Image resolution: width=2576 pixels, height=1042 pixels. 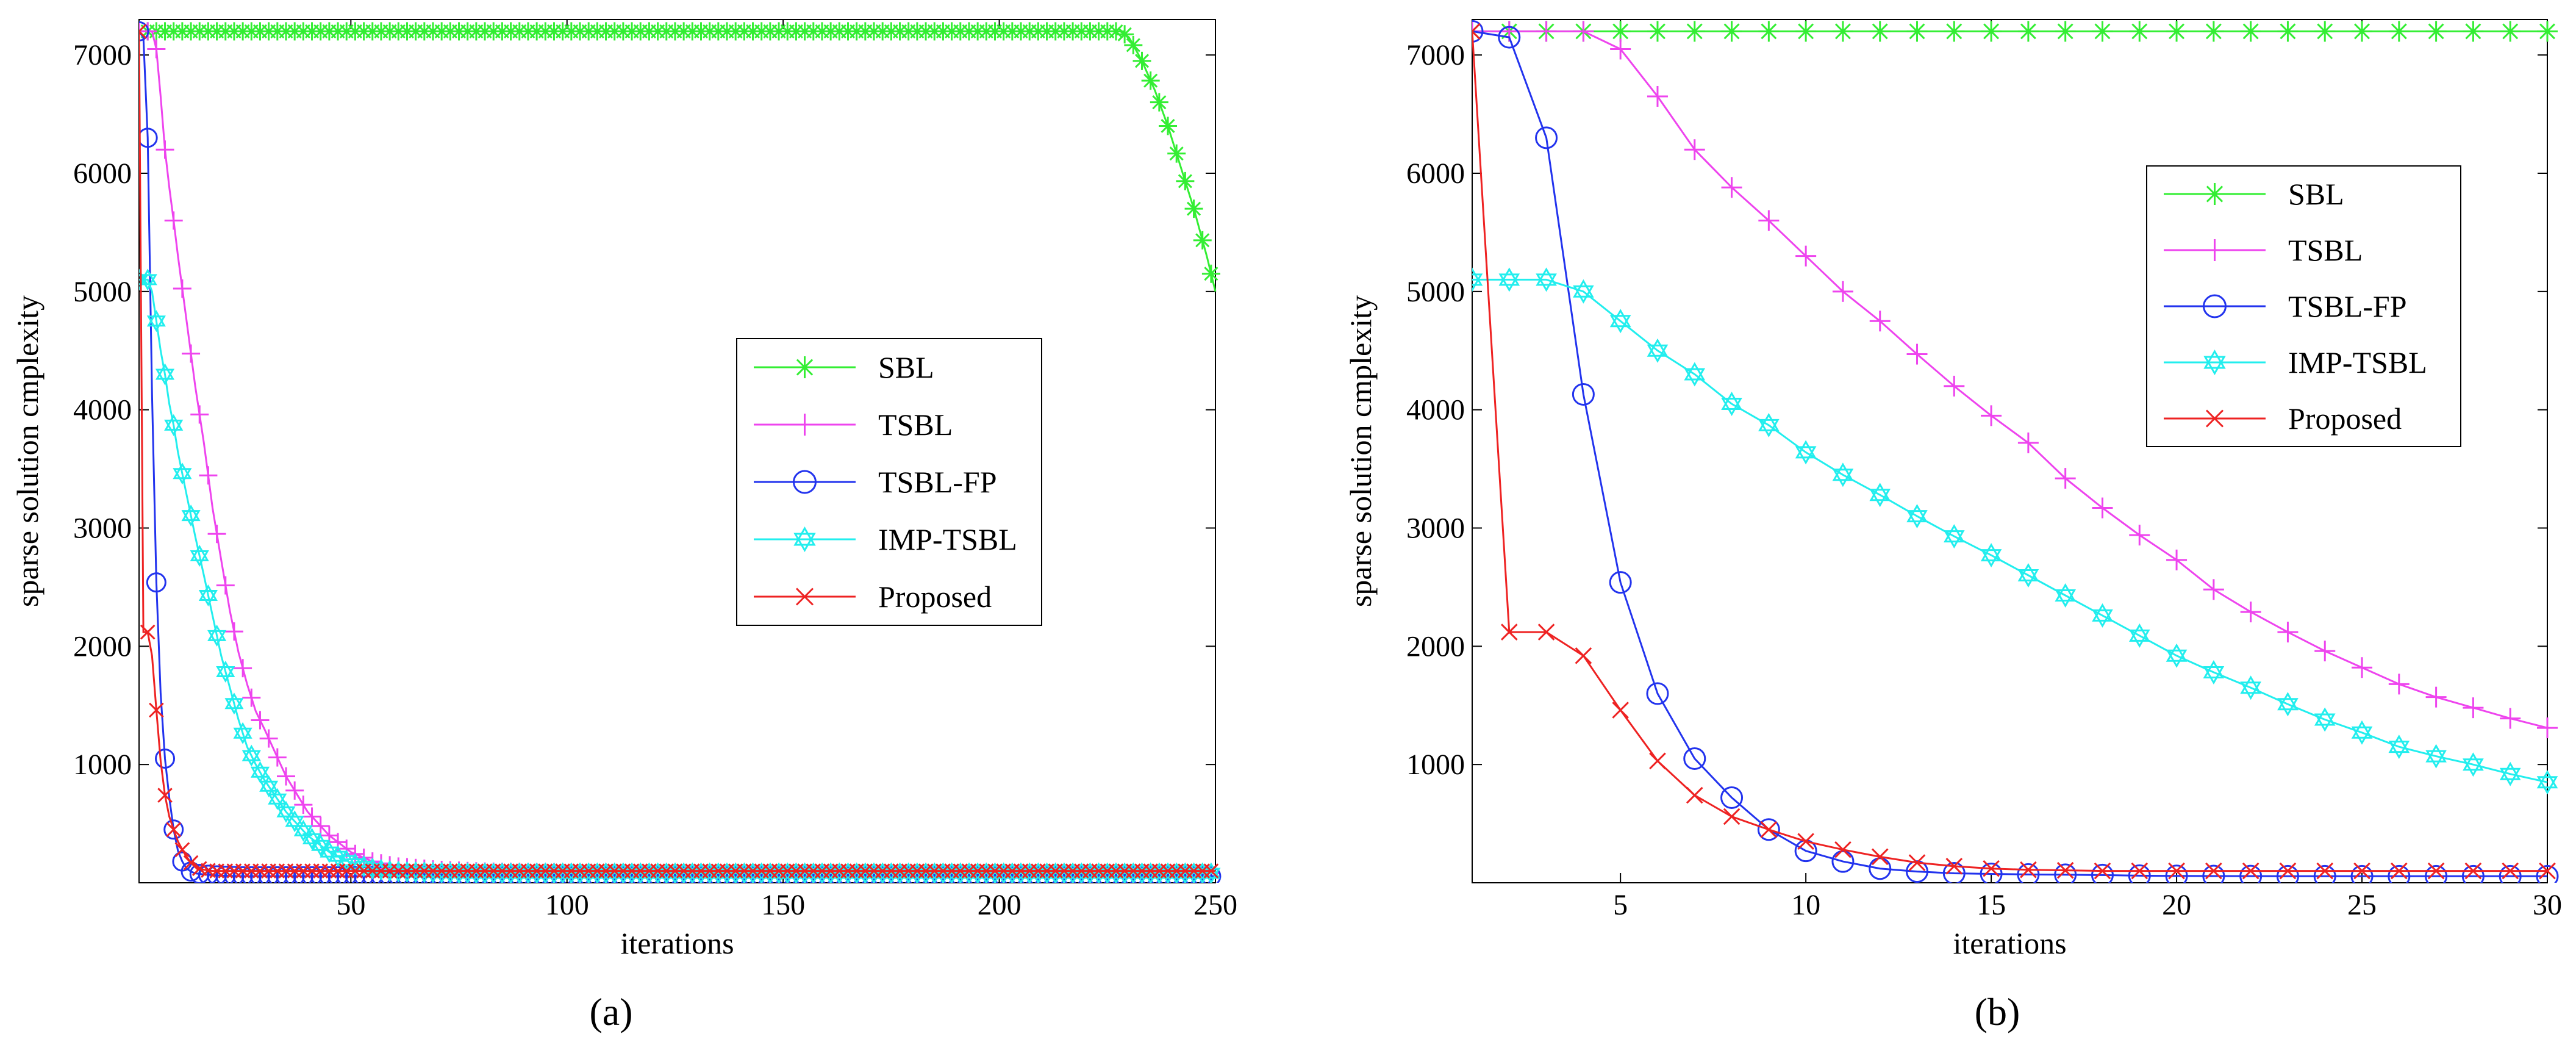 I want to click on y-tick-label: 5000, so click(x=1435, y=292).